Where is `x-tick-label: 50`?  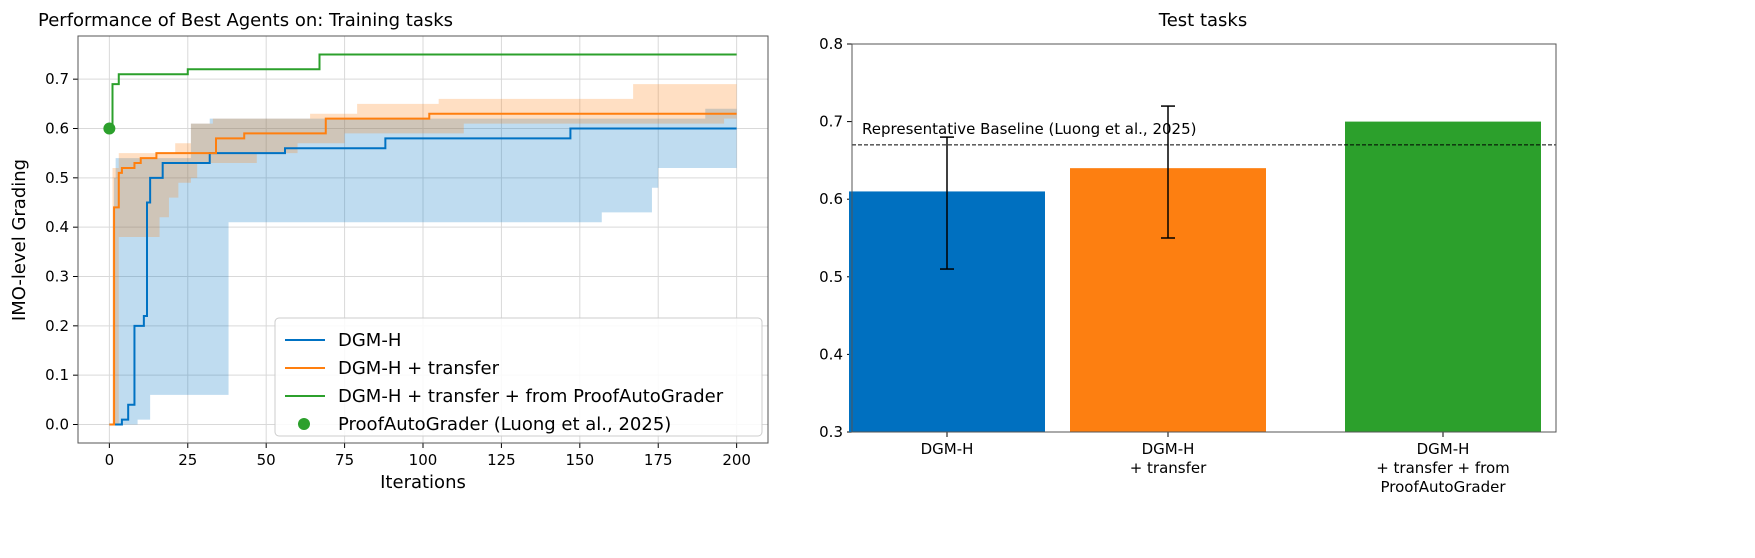 x-tick-label: 50 is located at coordinates (266, 460).